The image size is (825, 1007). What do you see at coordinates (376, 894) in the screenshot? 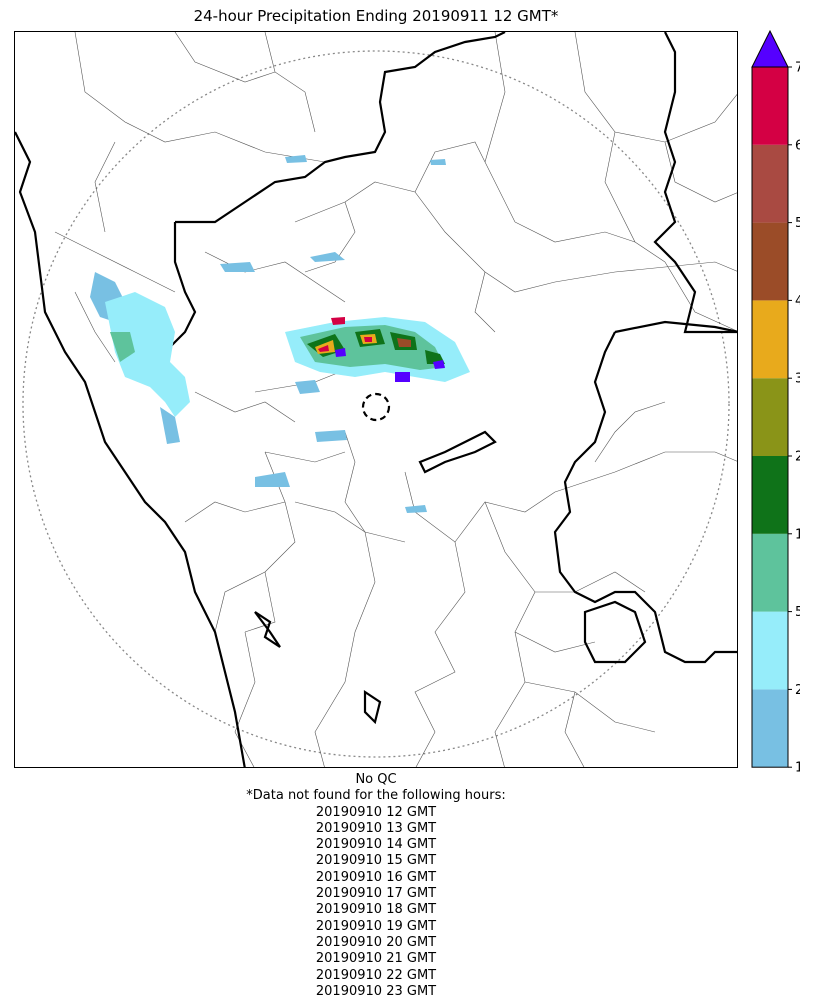
I see `missing-hour-item: 20190910 17 GMT` at bounding box center [376, 894].